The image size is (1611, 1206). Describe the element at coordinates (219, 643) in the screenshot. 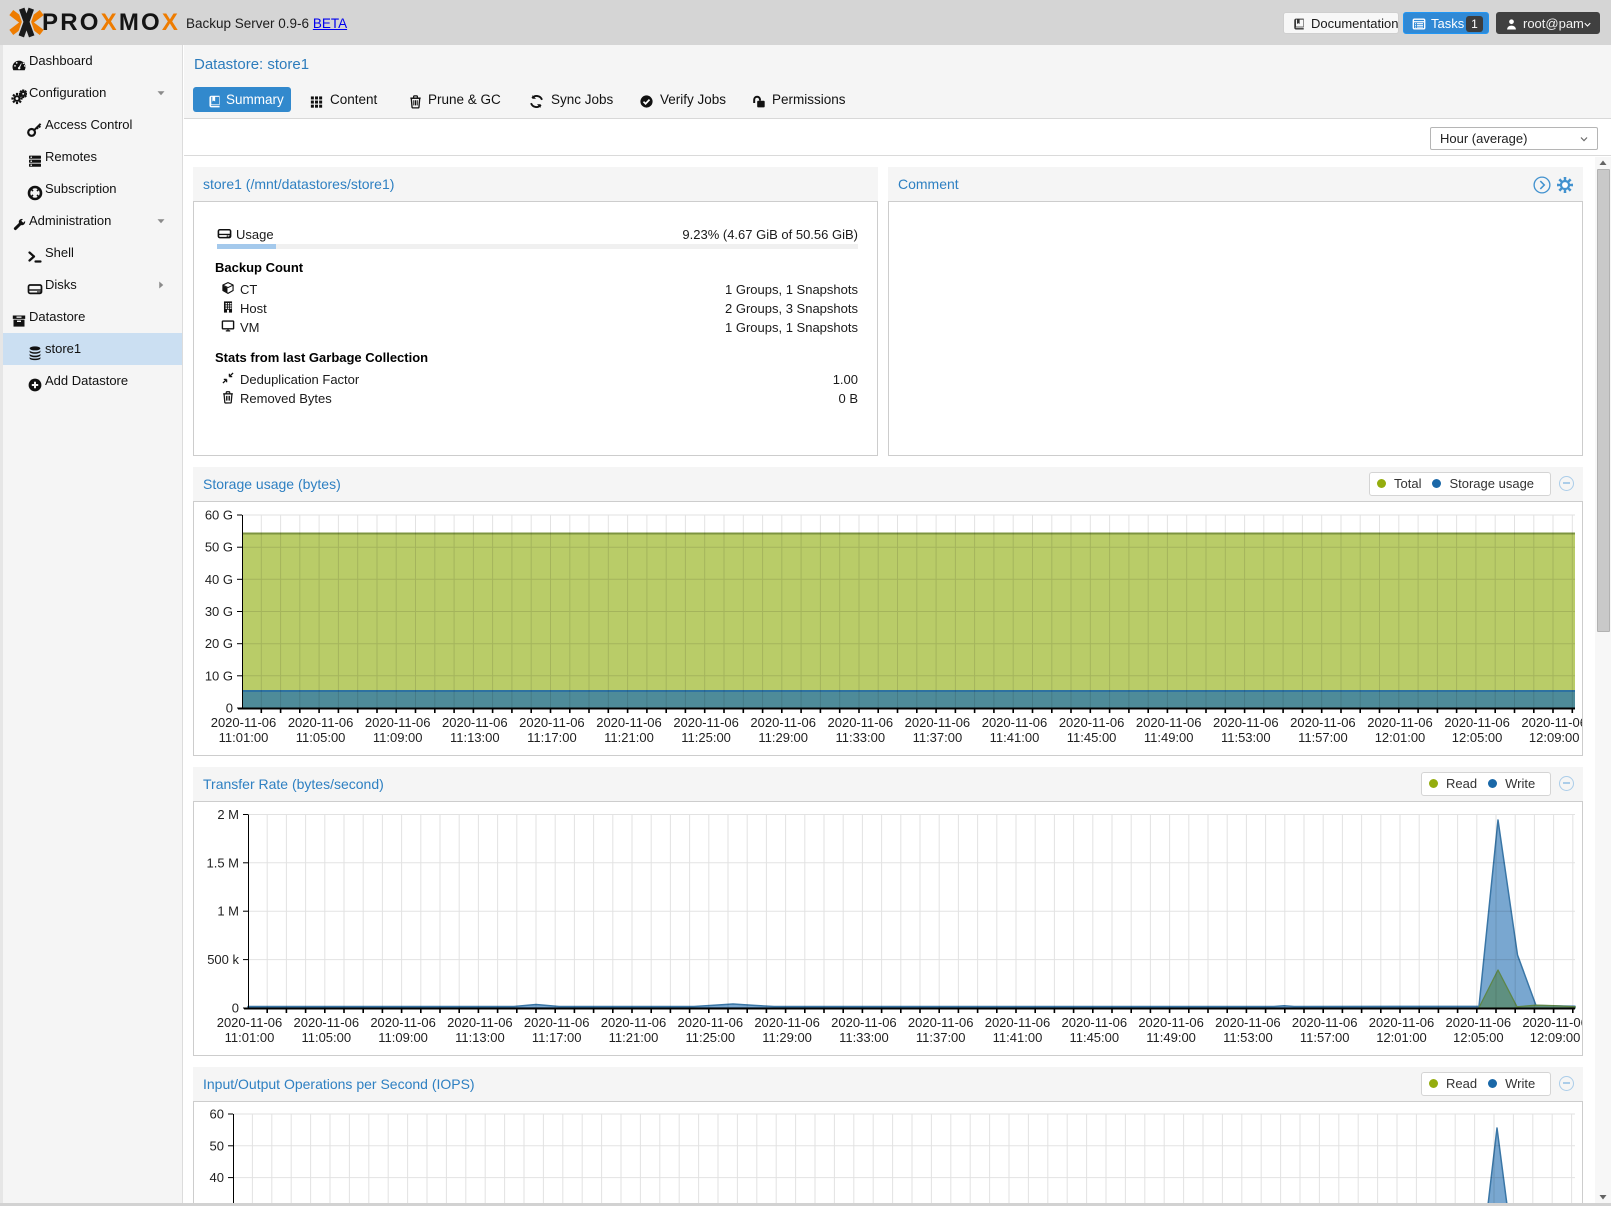

I see `svg-text: 20 G` at that location.